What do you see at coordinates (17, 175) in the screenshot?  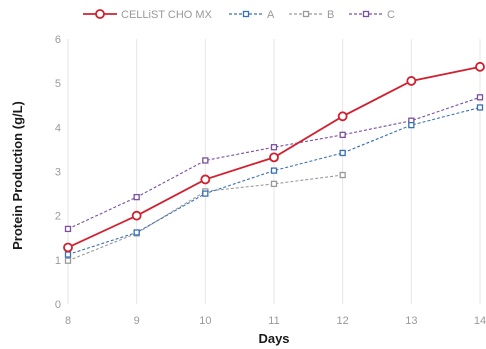 I see `y-axis-title: Protein Production (g/L)` at bounding box center [17, 175].